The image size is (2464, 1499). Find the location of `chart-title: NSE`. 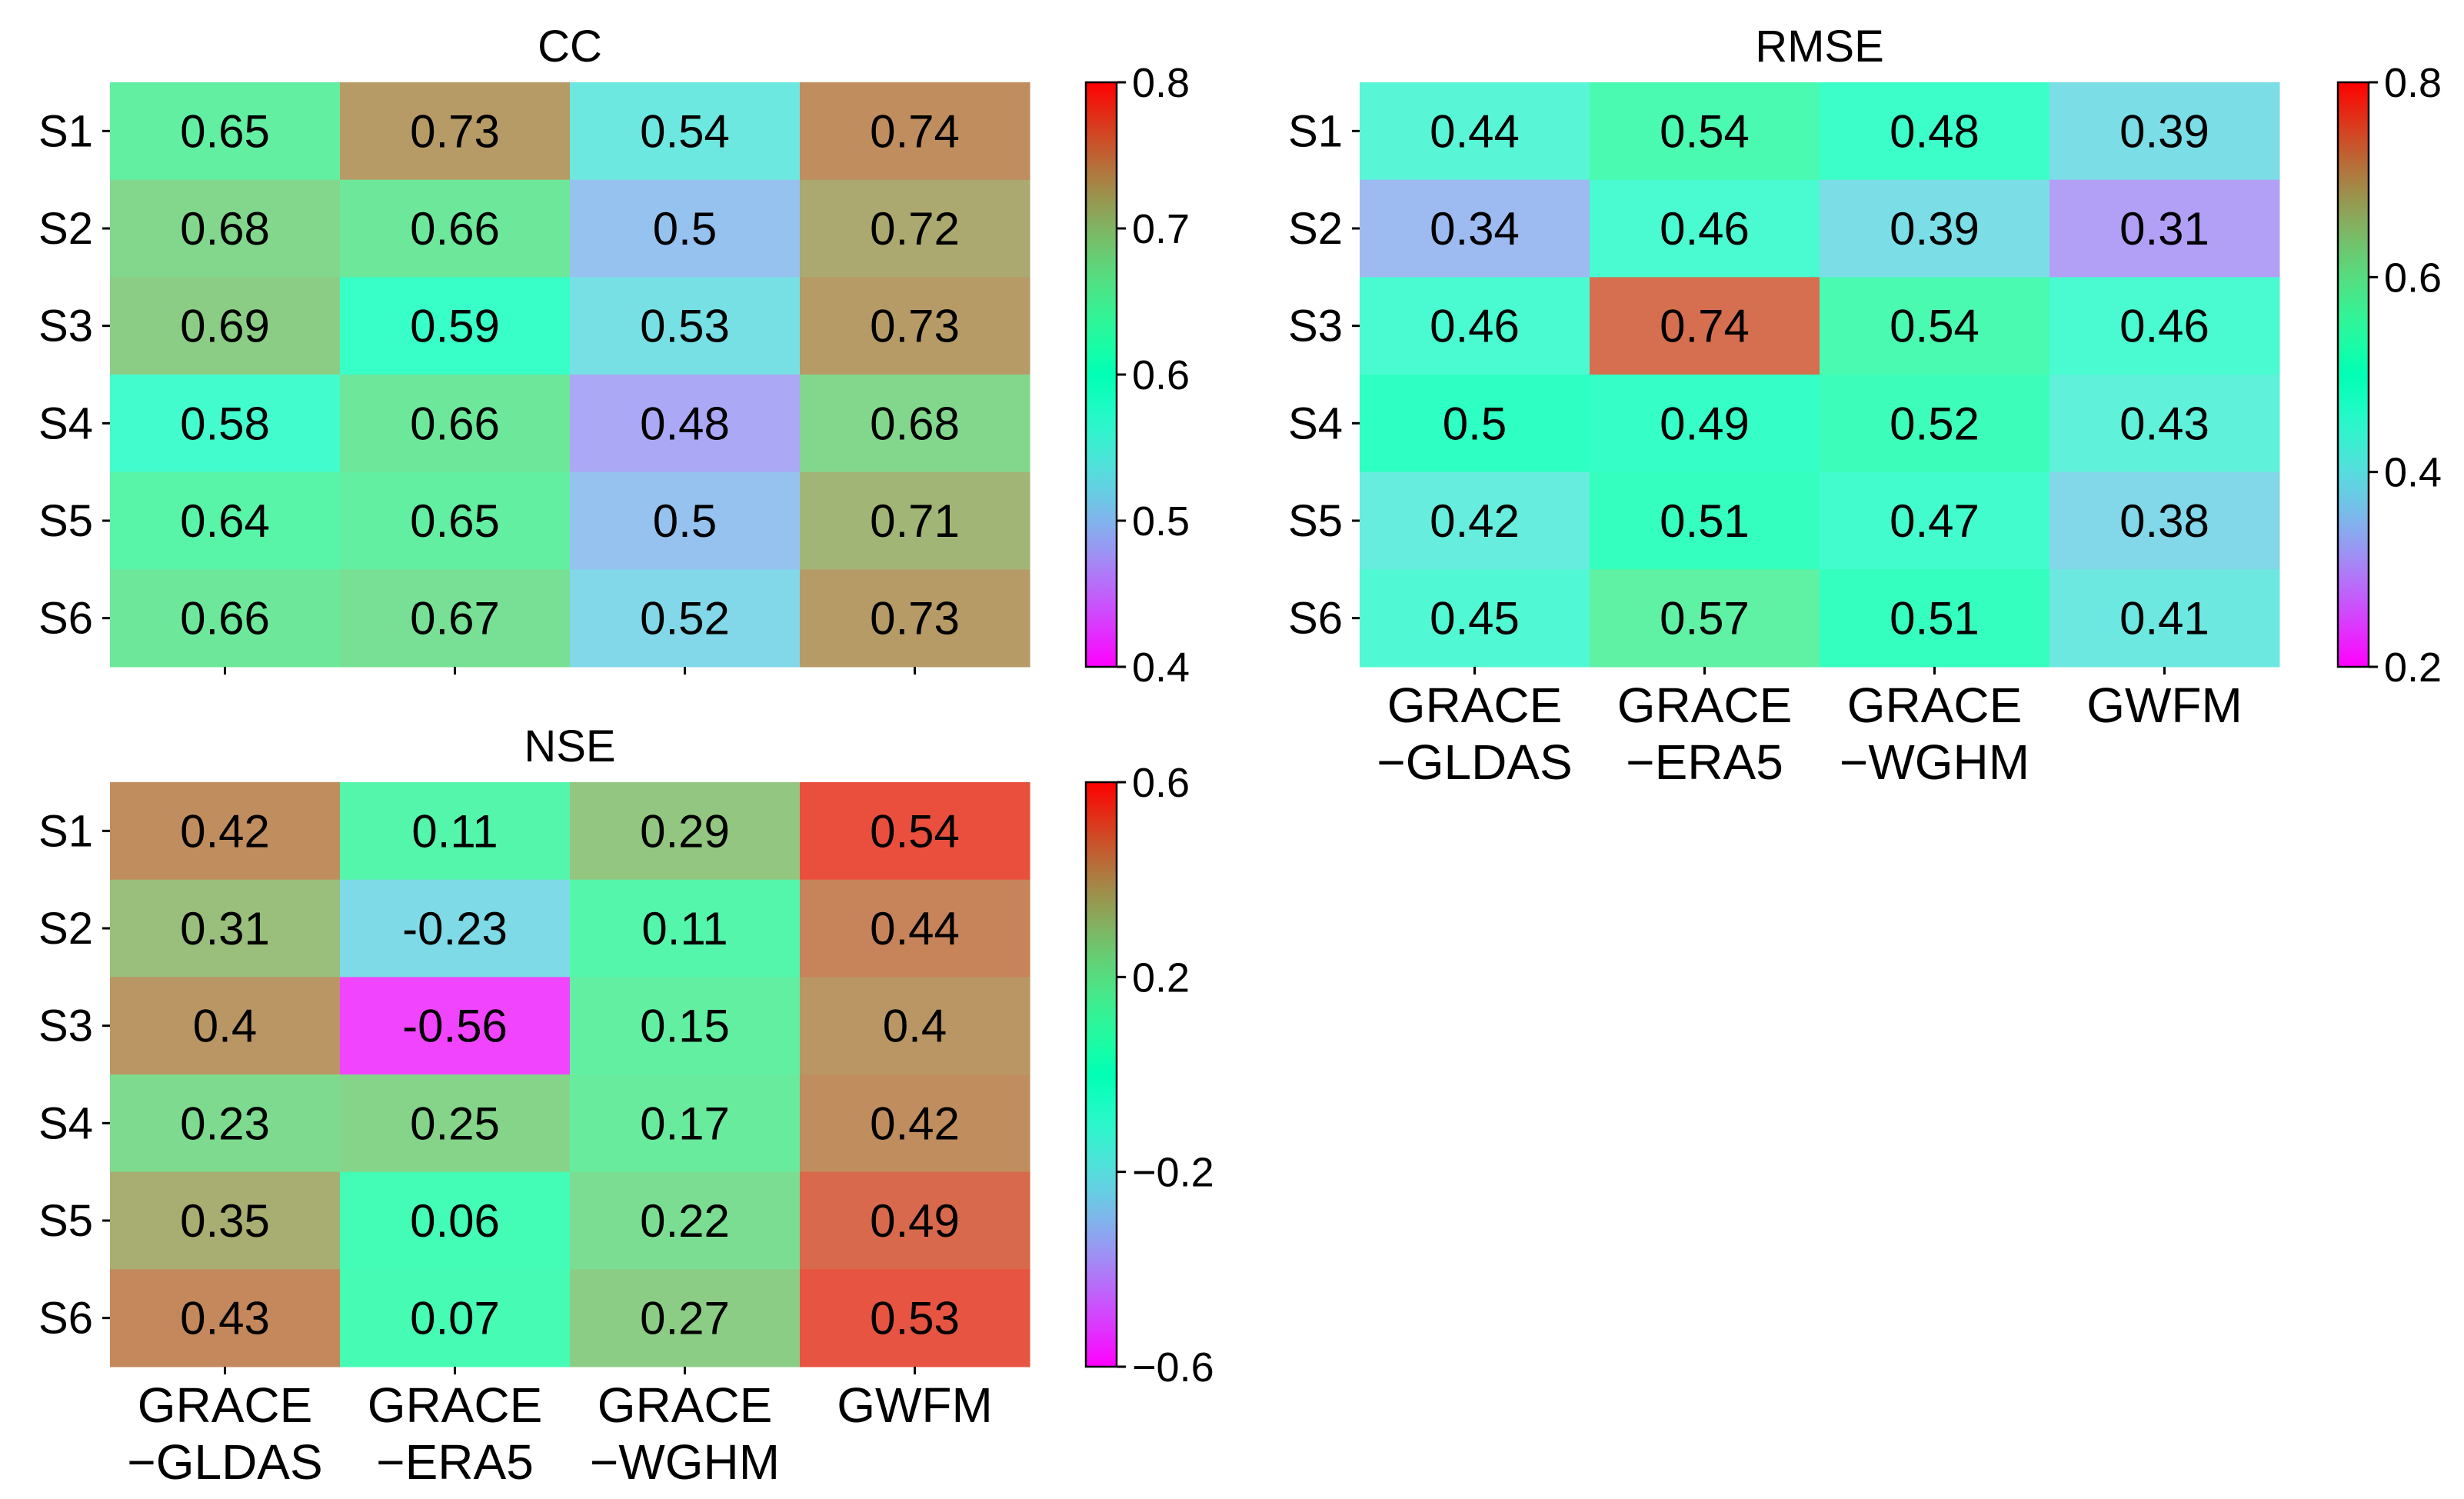

chart-title: NSE is located at coordinates (569, 746).